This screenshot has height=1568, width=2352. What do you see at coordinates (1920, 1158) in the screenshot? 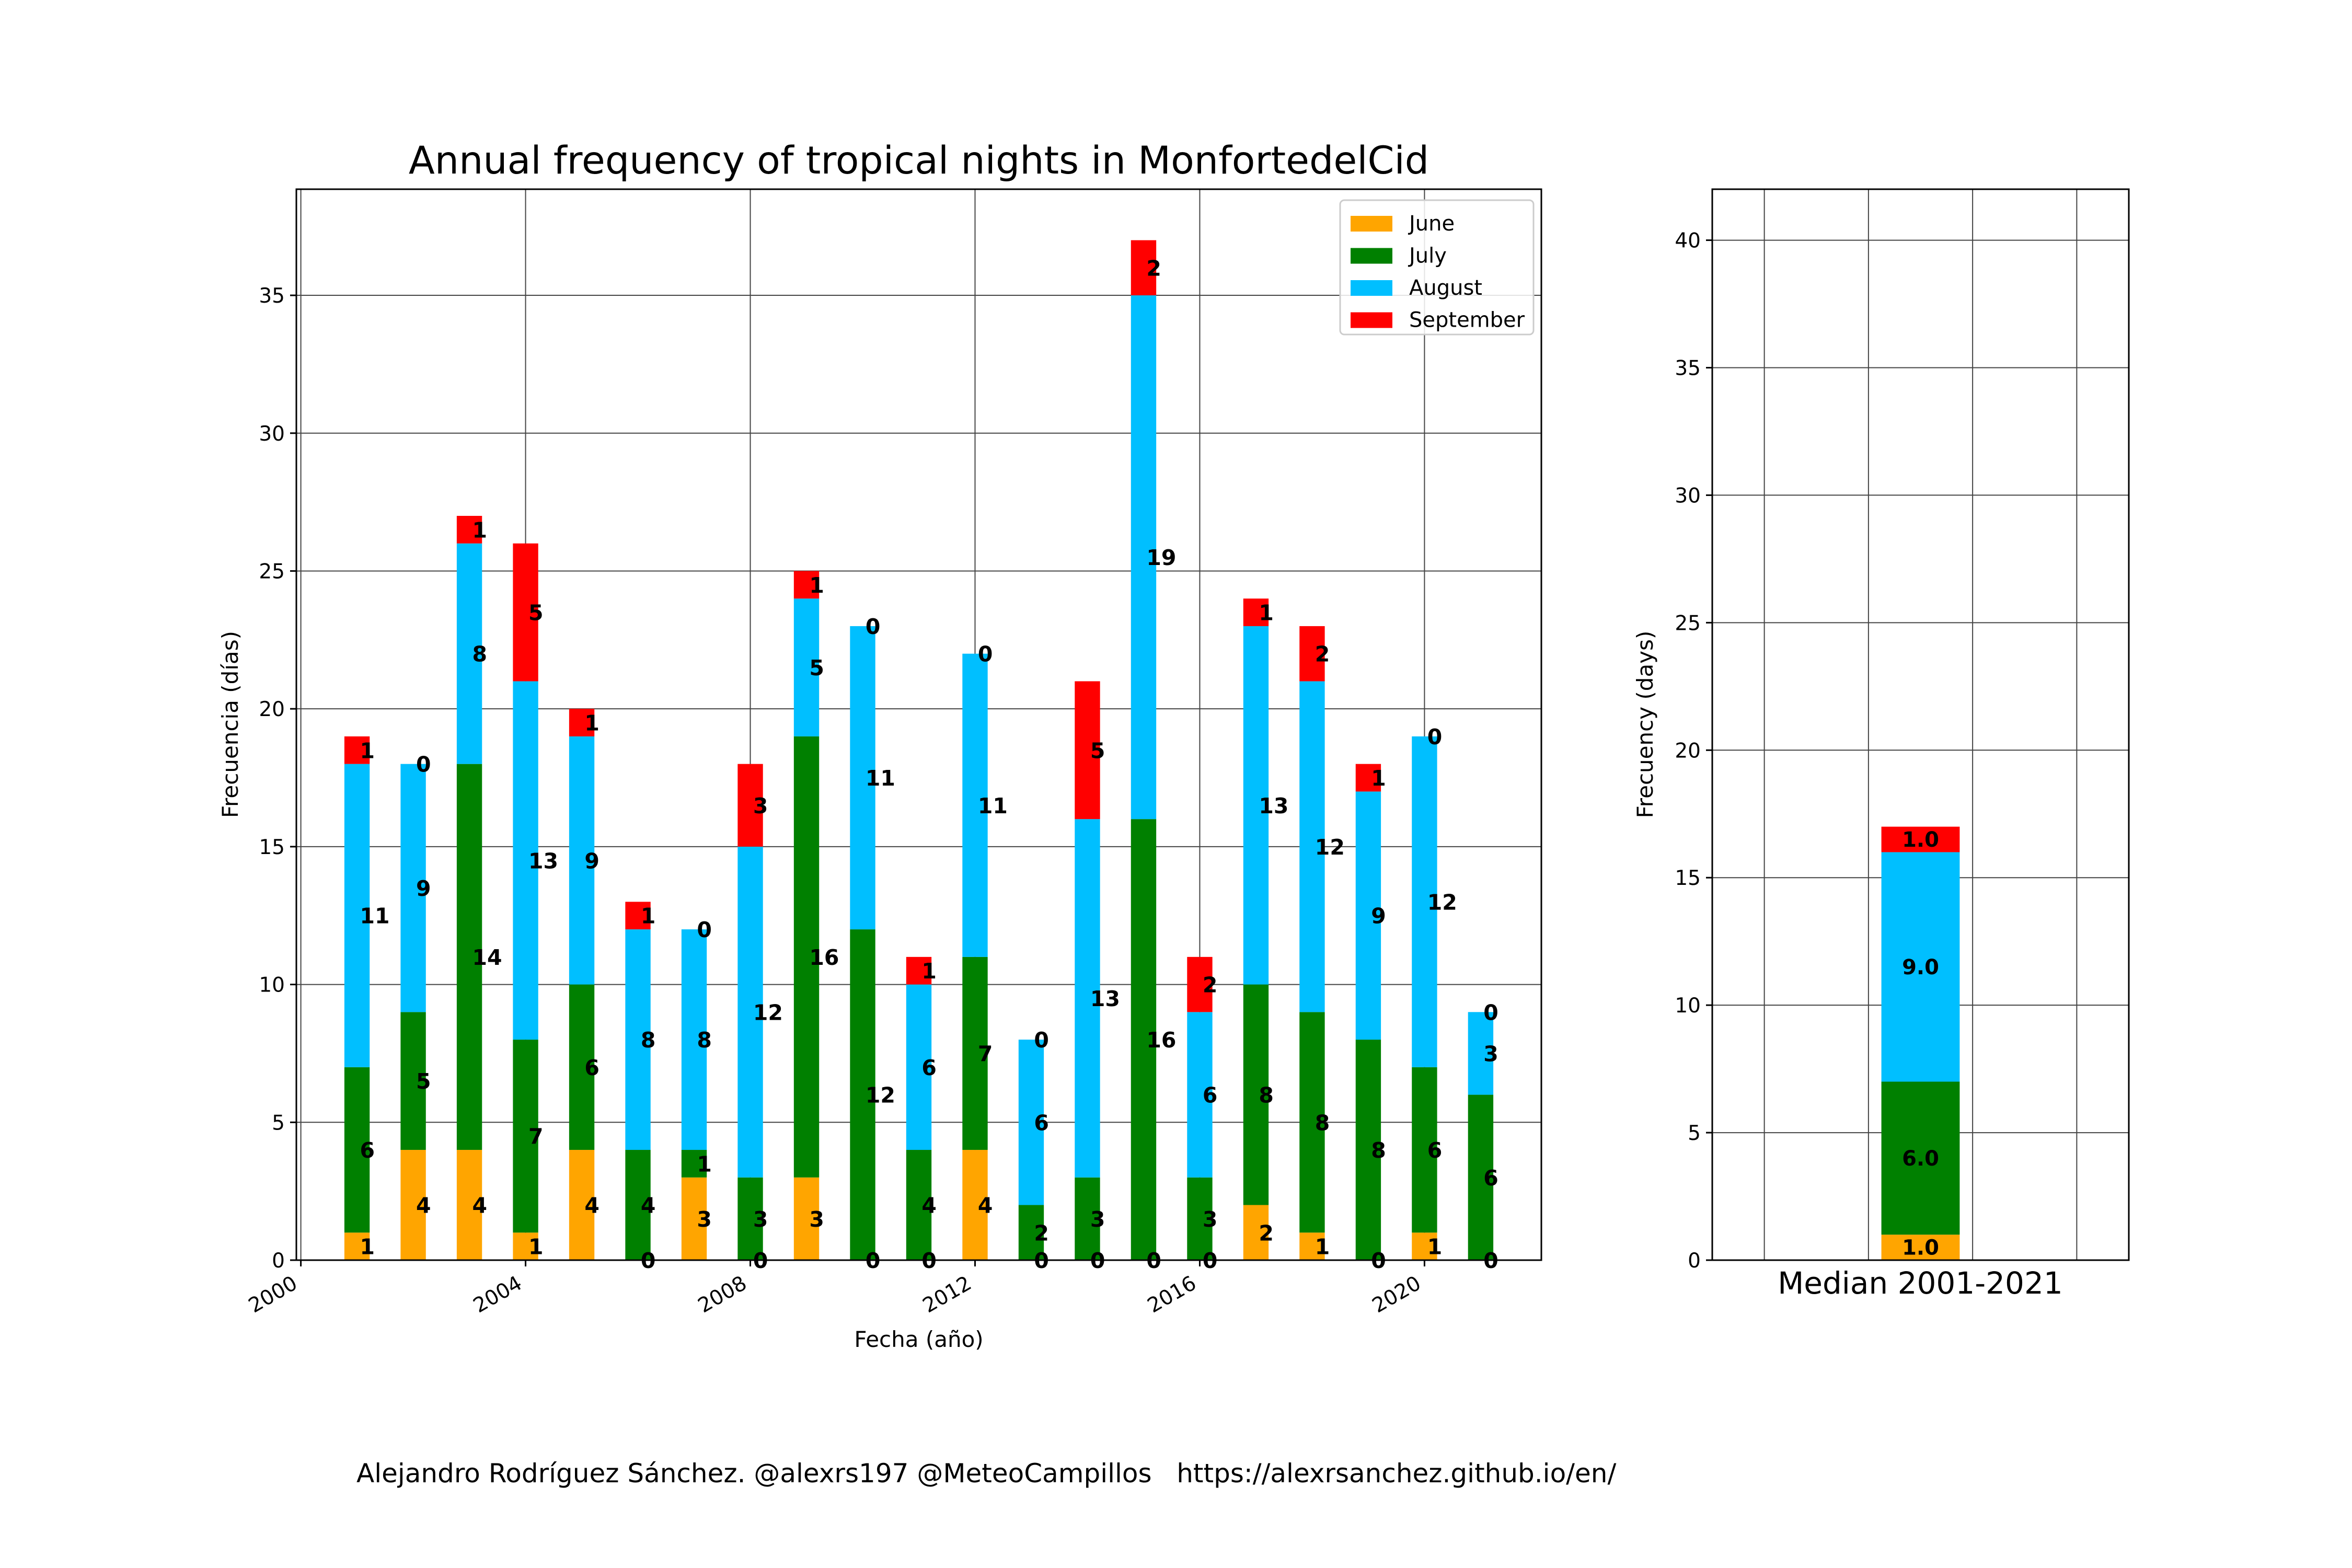
I see `median-bar-july` at bounding box center [1920, 1158].